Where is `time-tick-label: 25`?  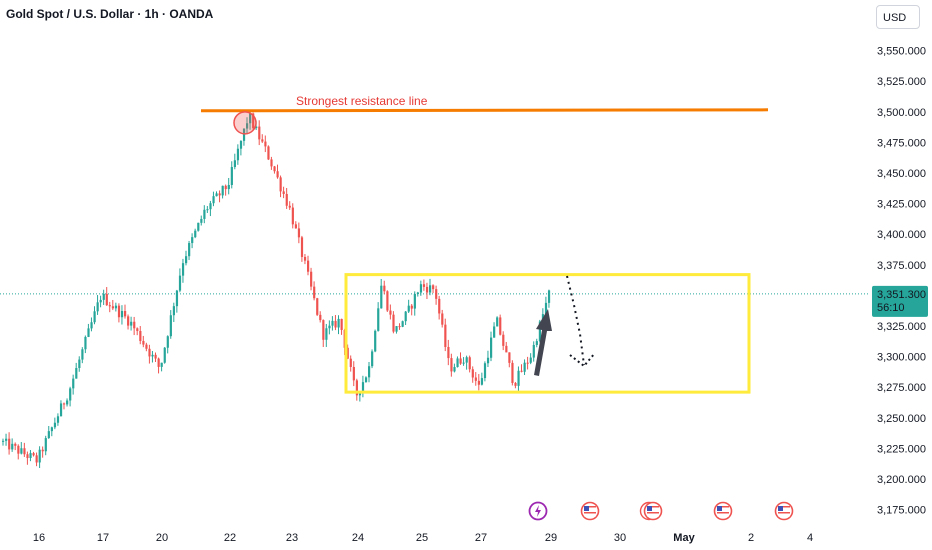
time-tick-label: 25 is located at coordinates (422, 538).